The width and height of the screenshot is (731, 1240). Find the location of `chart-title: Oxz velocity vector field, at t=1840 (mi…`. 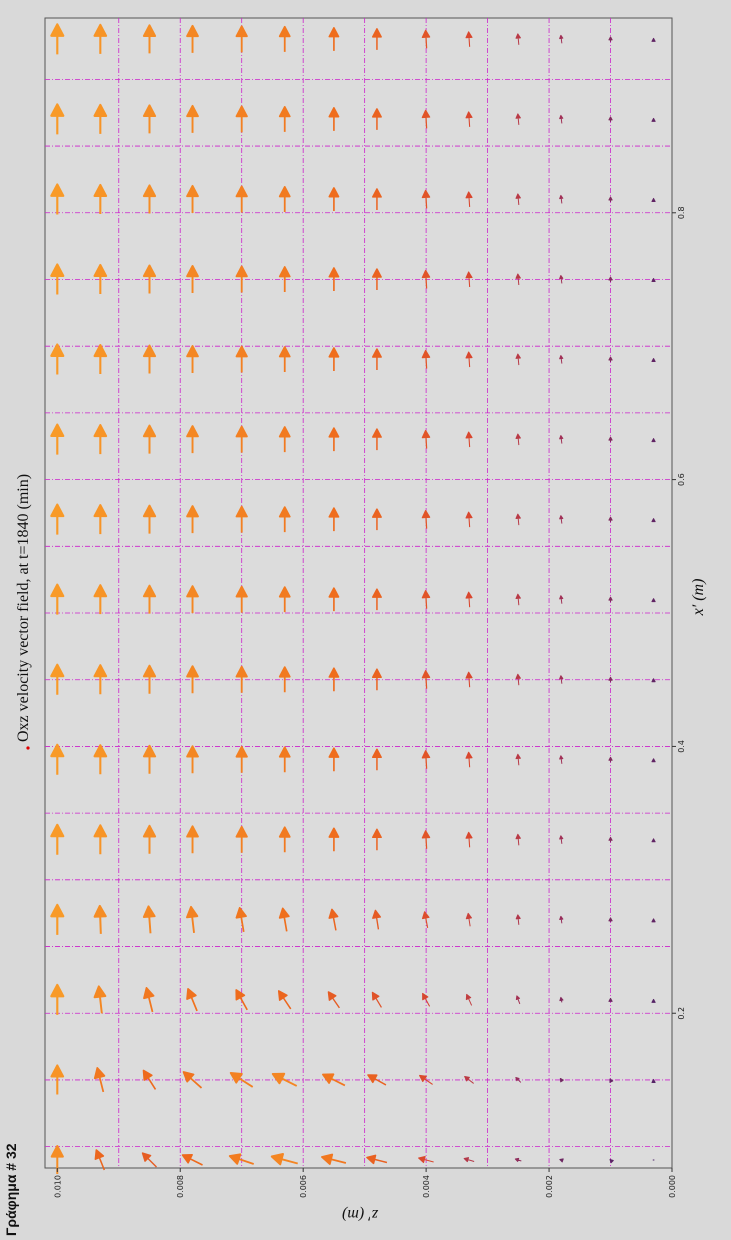

chart-title: Oxz velocity vector field, at t=1840 (mi… is located at coordinates (23, 608).